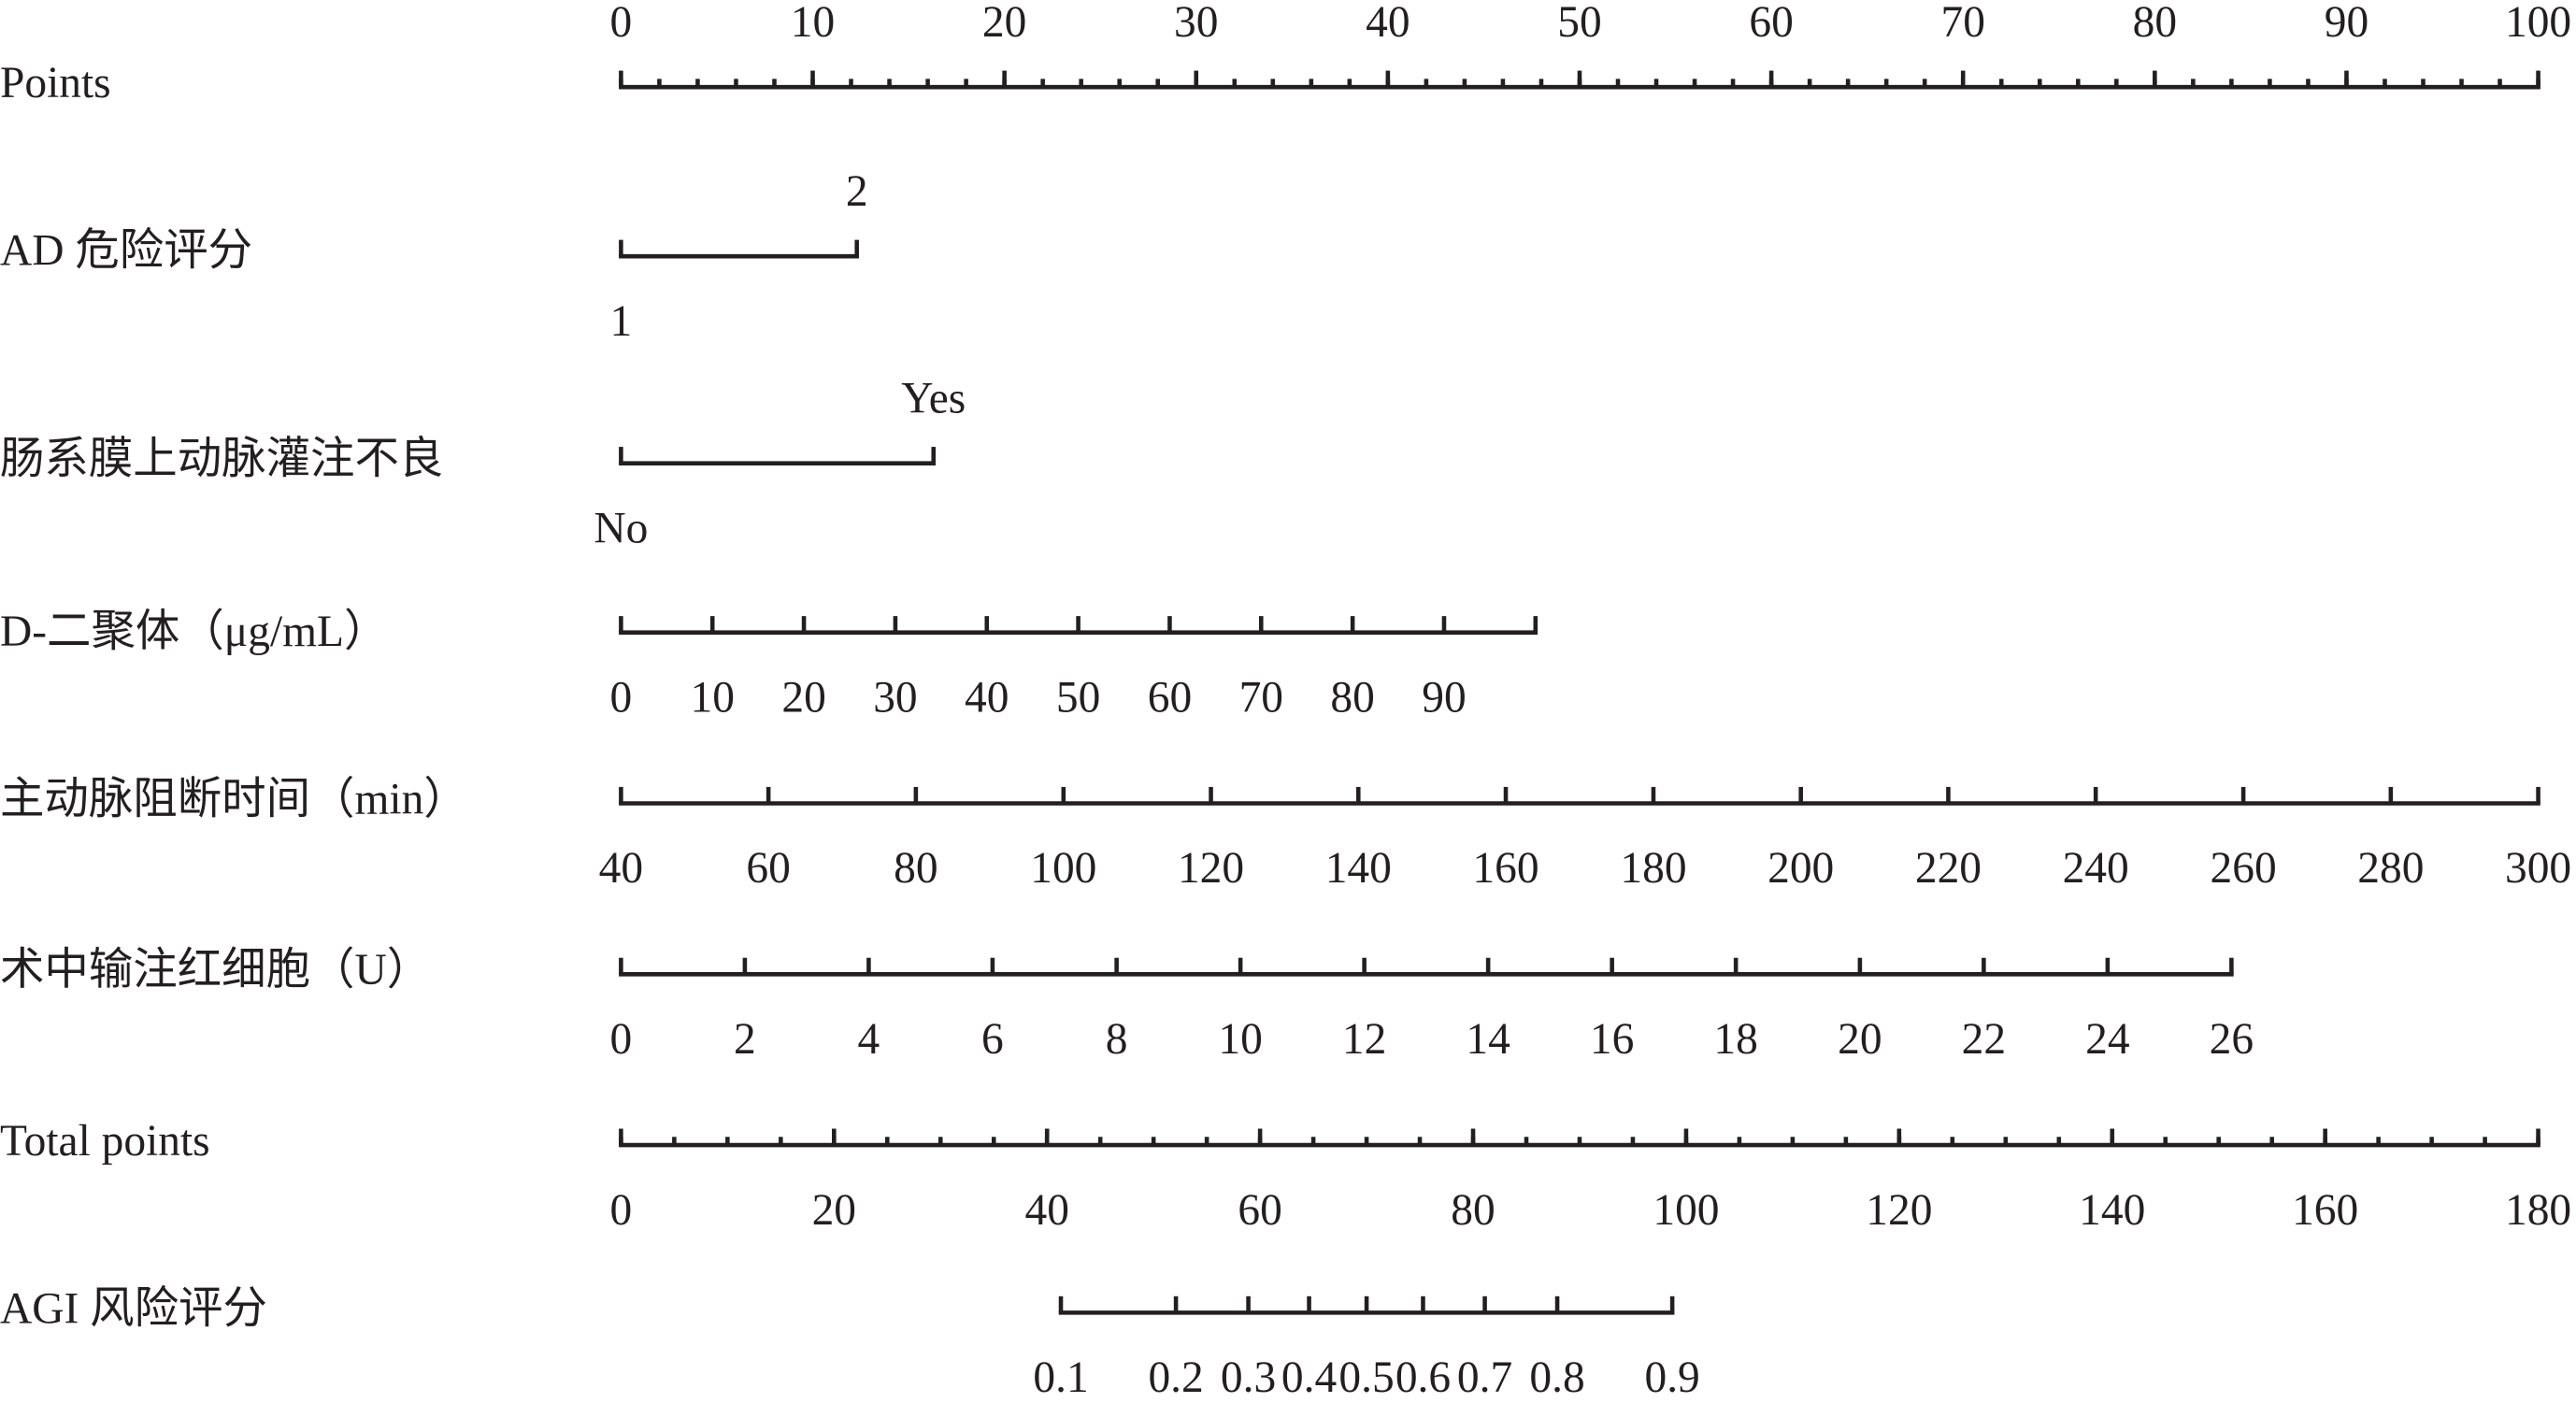  Describe the element at coordinates (1800, 869) in the screenshot. I see `tick-label: 200` at that location.